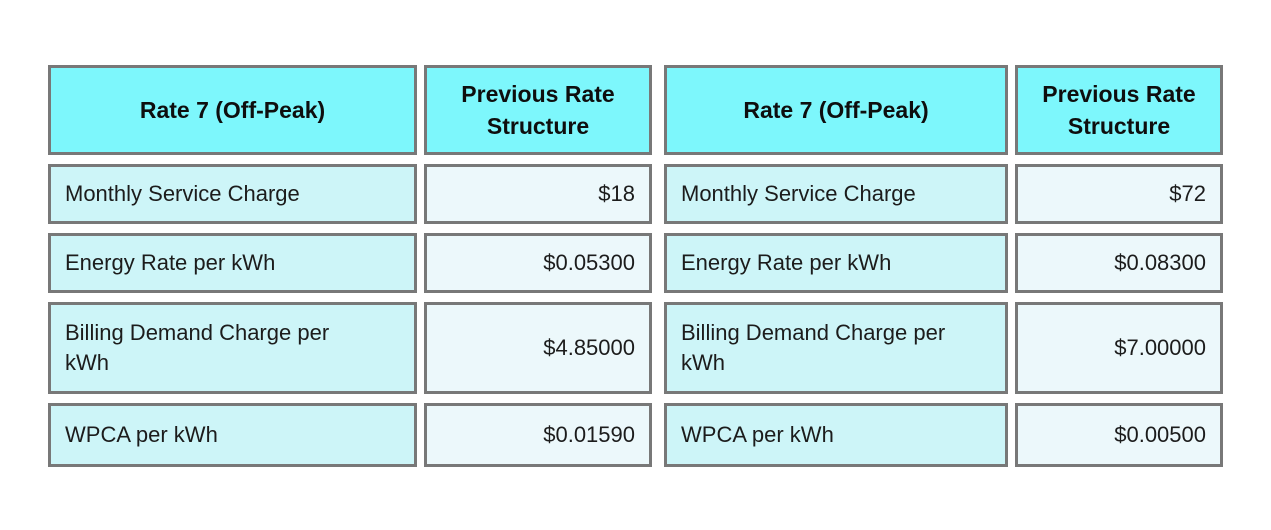 This screenshot has width=1271, height=530. What do you see at coordinates (1160, 347) in the screenshot?
I see `billing-demand-value: $7.00000` at bounding box center [1160, 347].